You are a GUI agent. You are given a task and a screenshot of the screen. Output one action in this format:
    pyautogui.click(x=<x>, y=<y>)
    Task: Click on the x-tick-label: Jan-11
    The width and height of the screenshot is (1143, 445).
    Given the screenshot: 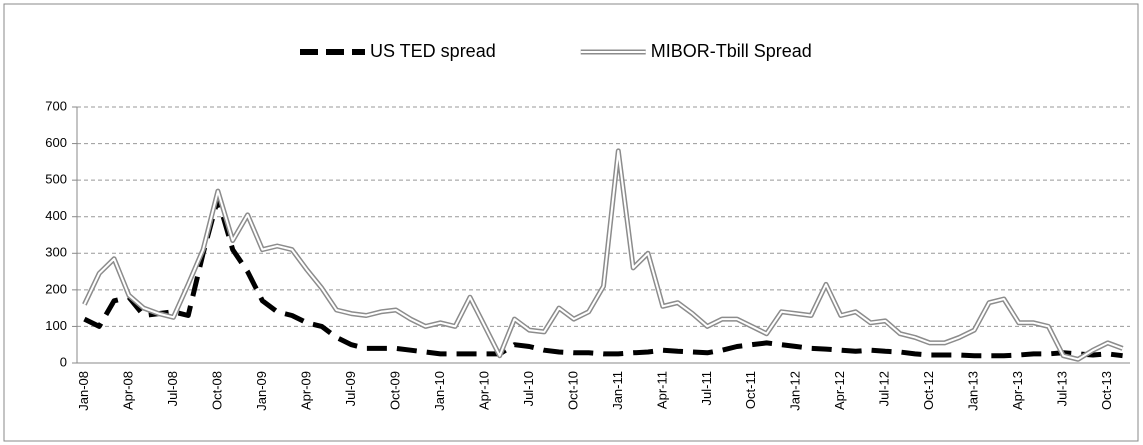 What is the action you would take?
    pyautogui.click(x=617, y=390)
    